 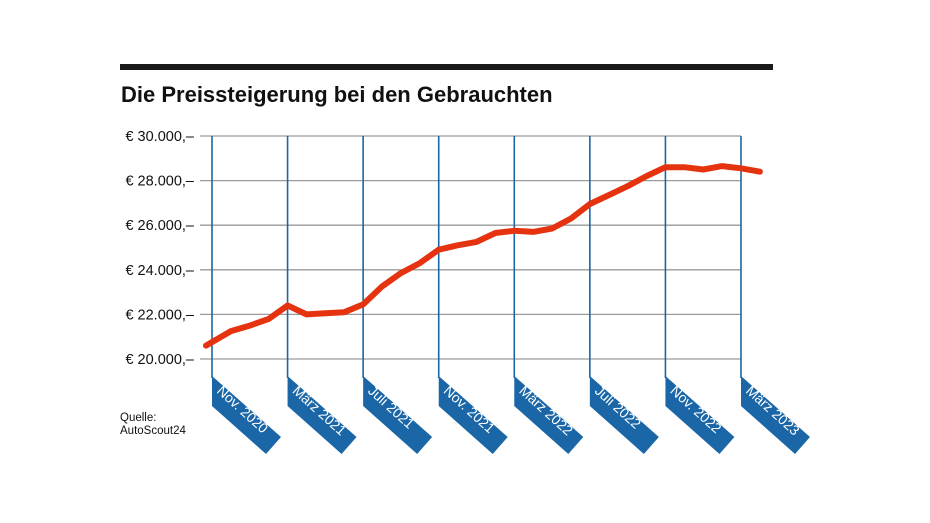 I want to click on source-label: Quelle:, so click(x=138, y=418).